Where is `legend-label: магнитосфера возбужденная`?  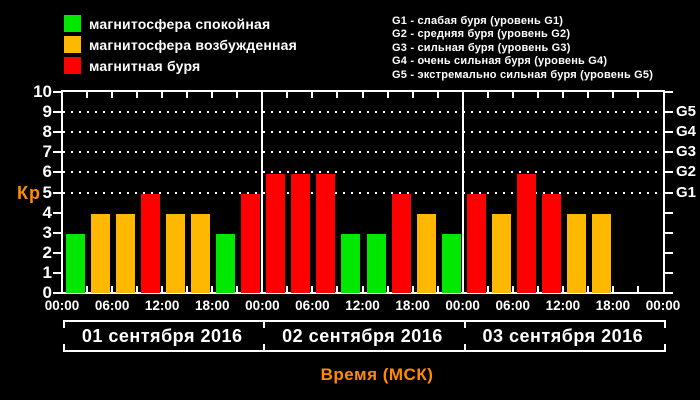 legend-label: магнитосфера возбужденная is located at coordinates (193, 44).